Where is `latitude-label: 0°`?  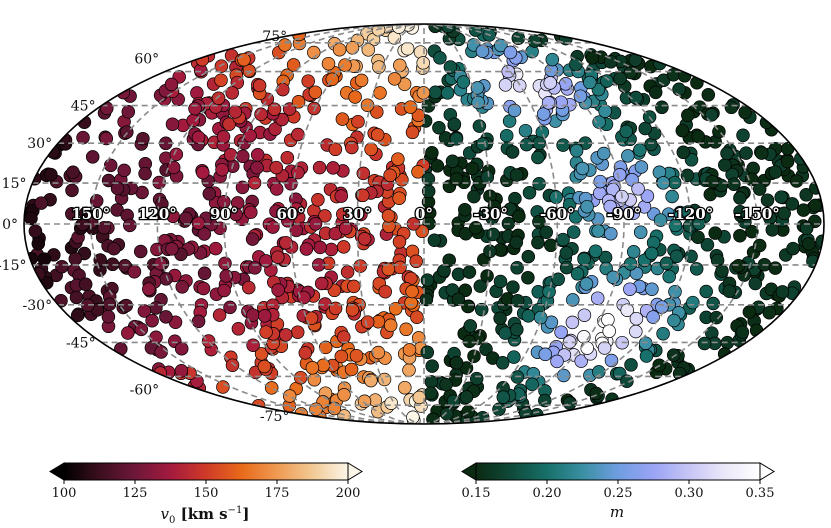 latitude-label: 0° is located at coordinates (10, 225).